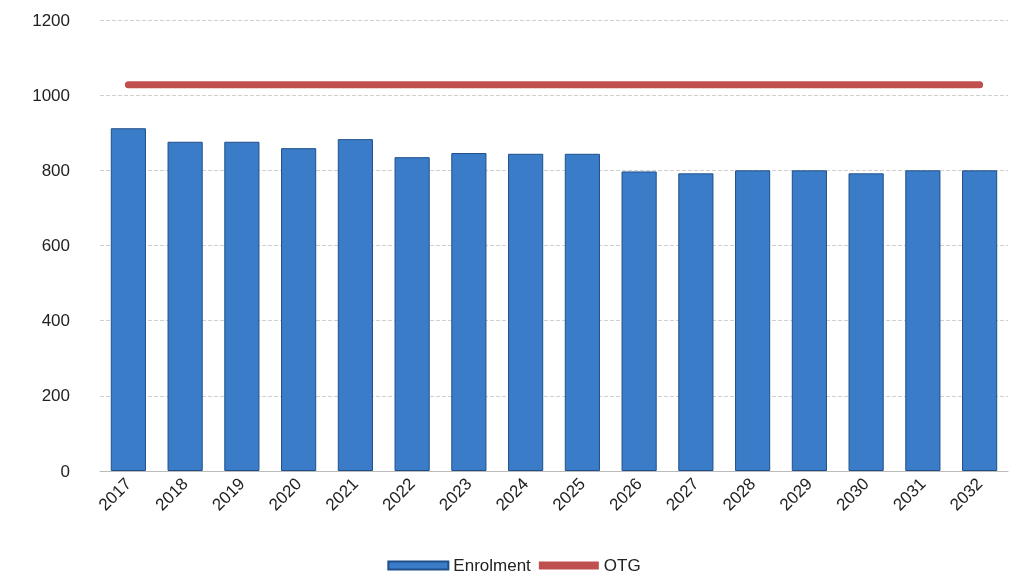 This screenshot has height=581, width=1028. Describe the element at coordinates (55, 245) in the screenshot. I see `y-tick-label: 600` at that location.